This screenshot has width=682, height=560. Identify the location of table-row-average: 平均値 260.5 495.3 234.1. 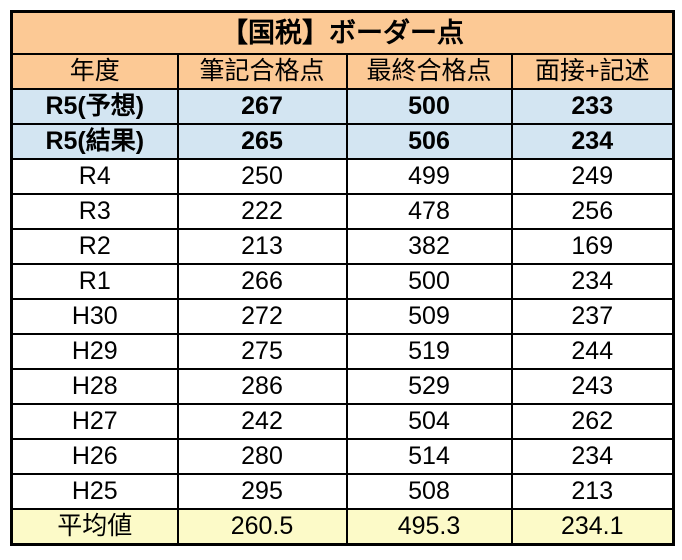
(342, 527).